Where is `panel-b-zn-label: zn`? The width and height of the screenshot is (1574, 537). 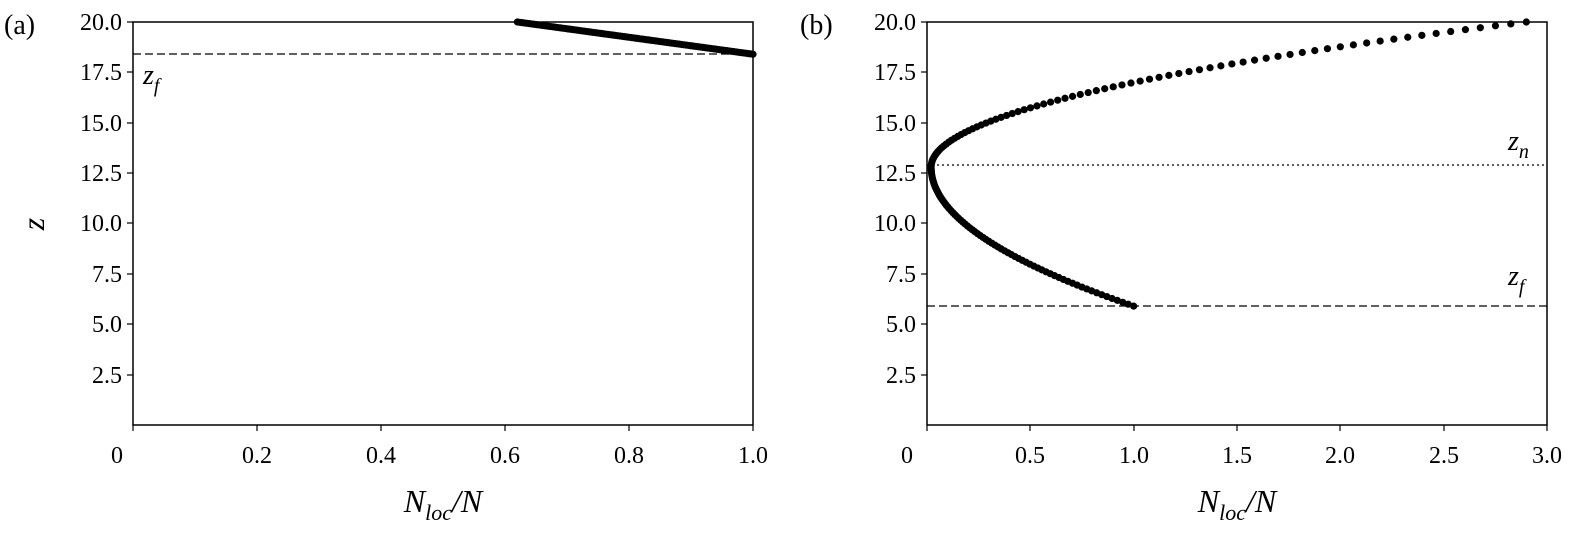
panel-b-zn-label: zn is located at coordinates (1518, 144).